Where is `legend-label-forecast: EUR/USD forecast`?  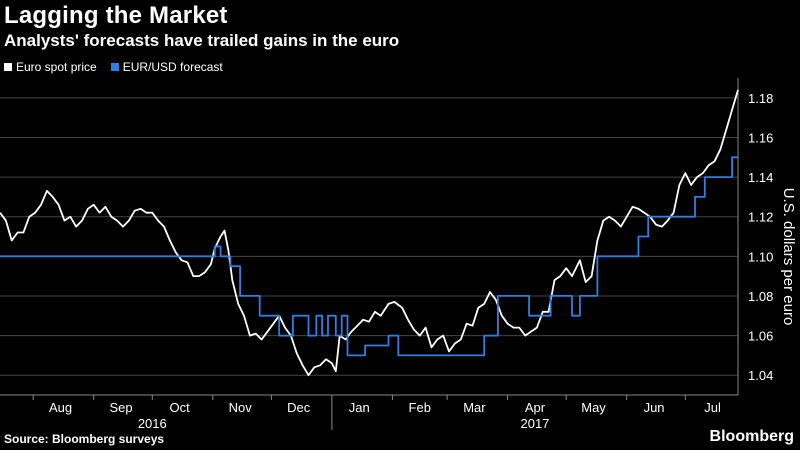
legend-label-forecast: EUR/USD forecast is located at coordinates (172, 67).